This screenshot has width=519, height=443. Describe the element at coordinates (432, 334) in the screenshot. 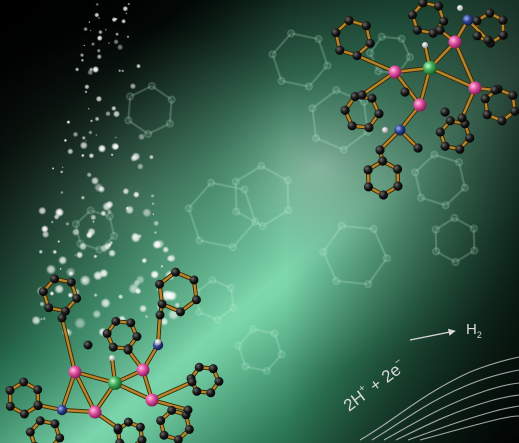

I see `arrow-icon` at that location.